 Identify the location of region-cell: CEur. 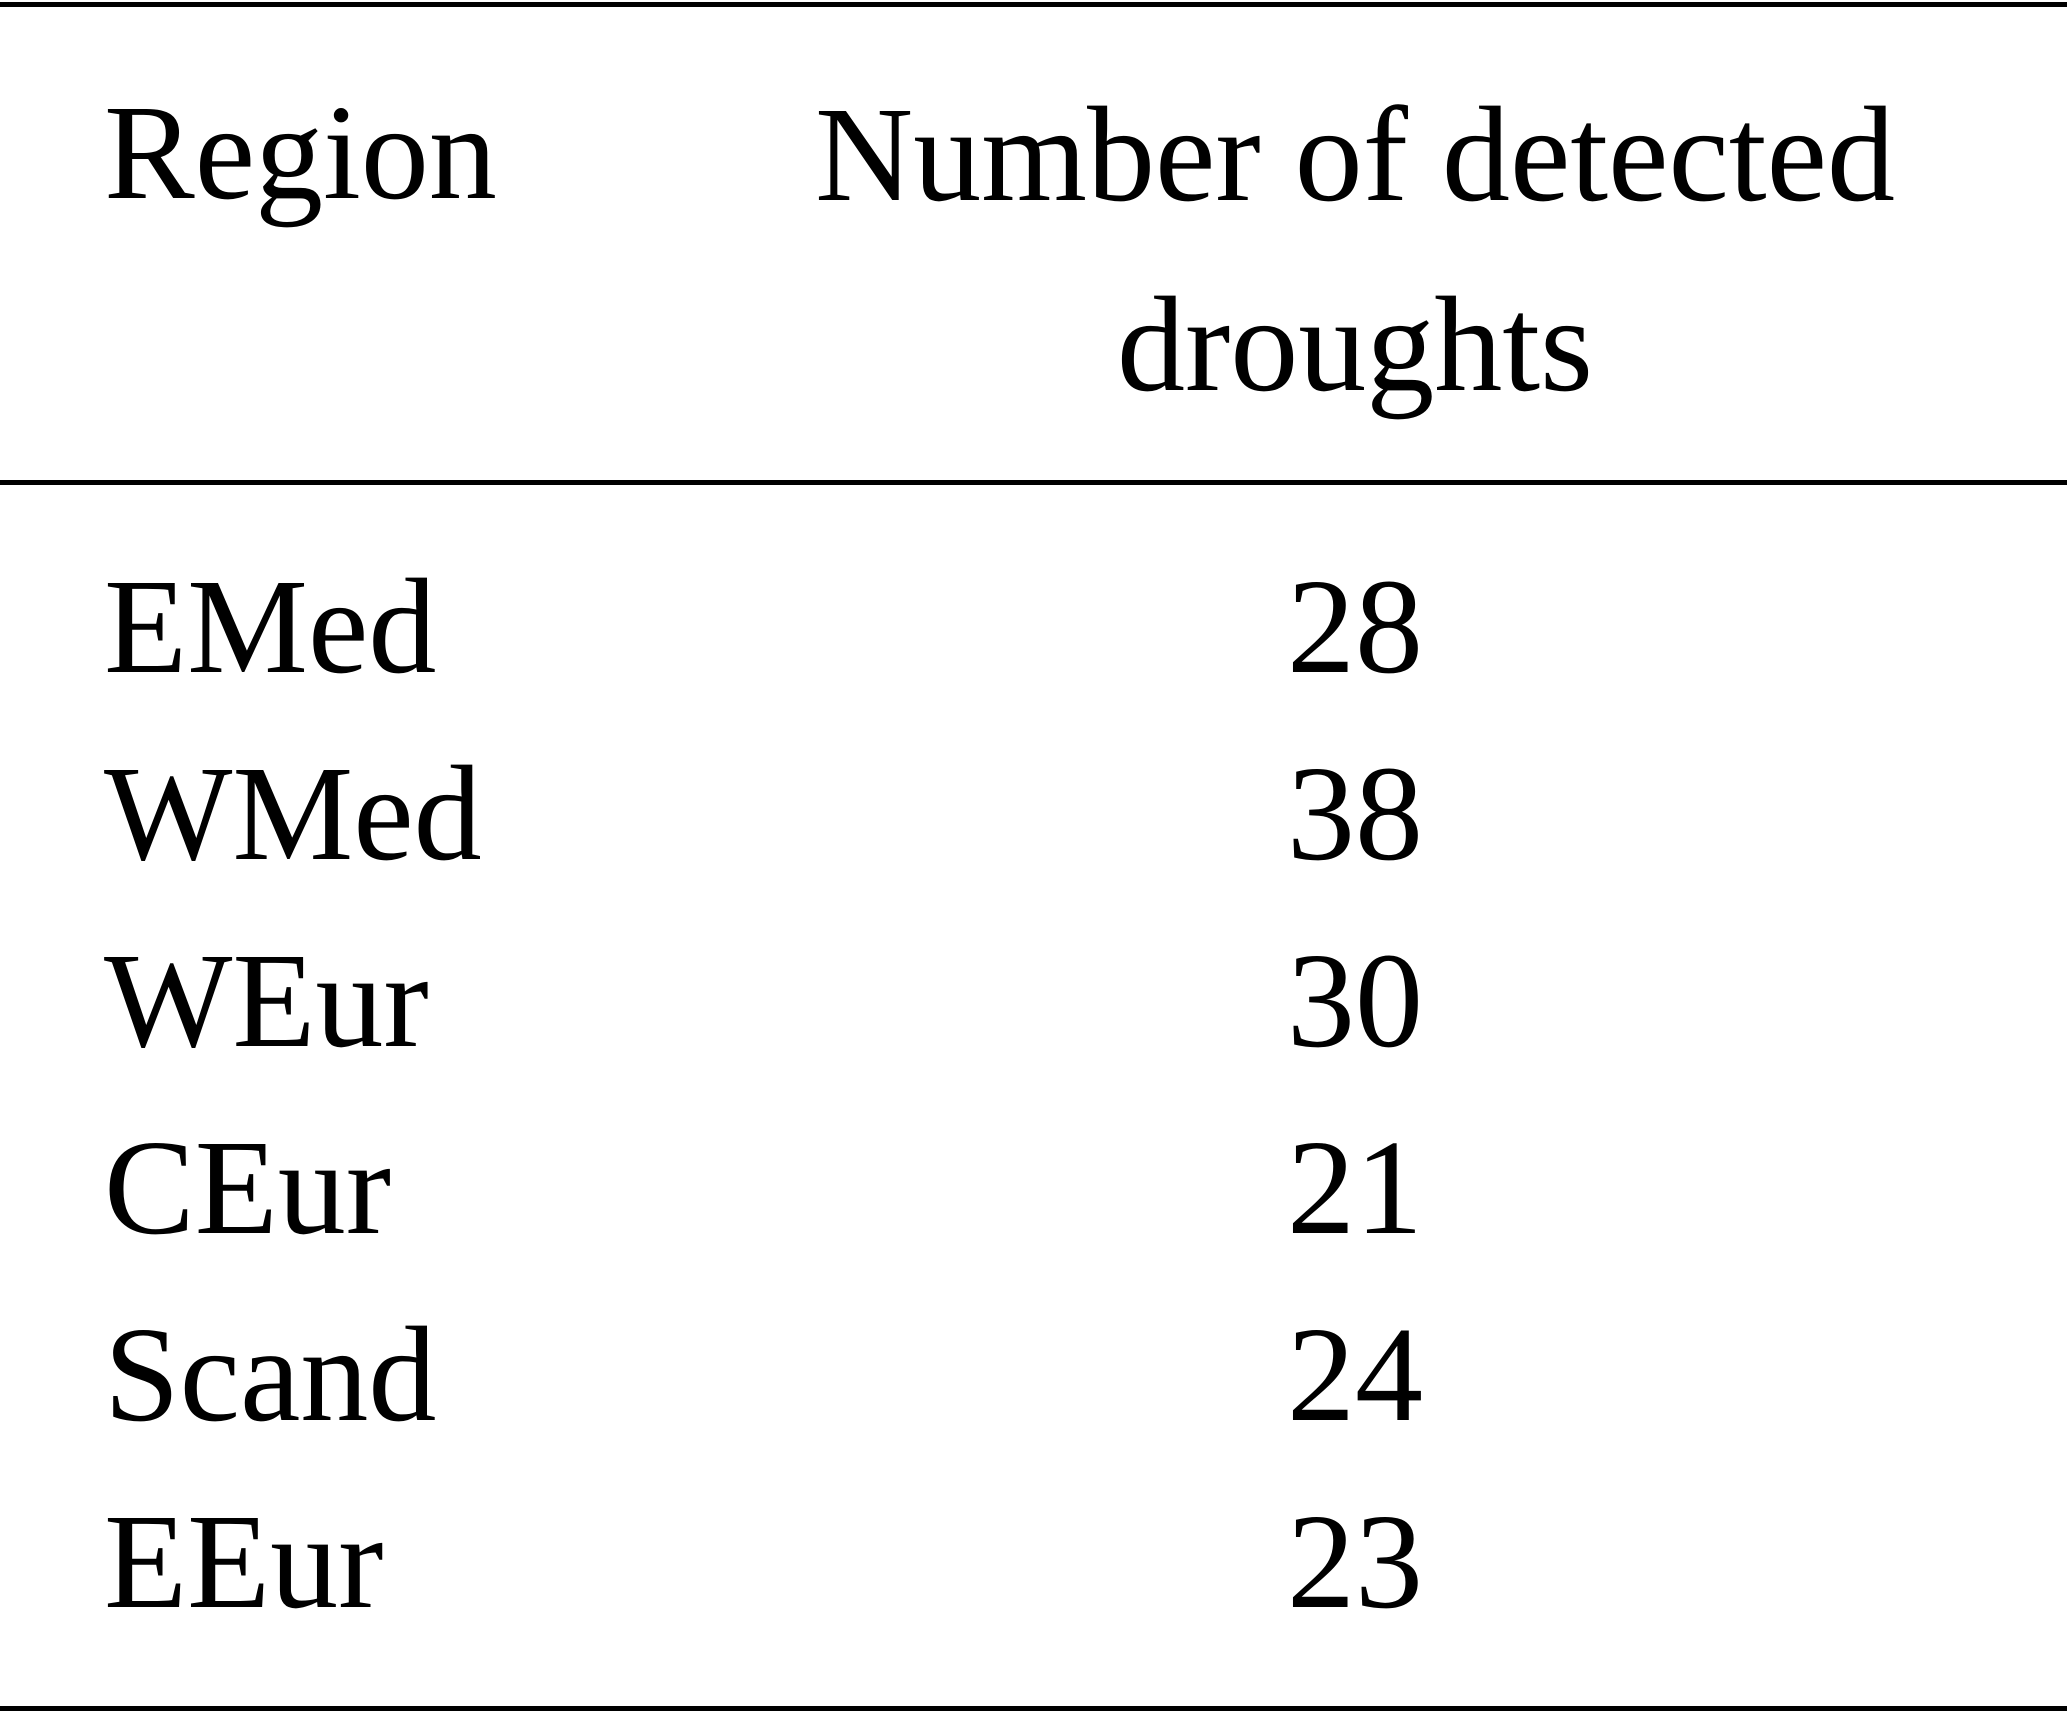
(248, 1188).